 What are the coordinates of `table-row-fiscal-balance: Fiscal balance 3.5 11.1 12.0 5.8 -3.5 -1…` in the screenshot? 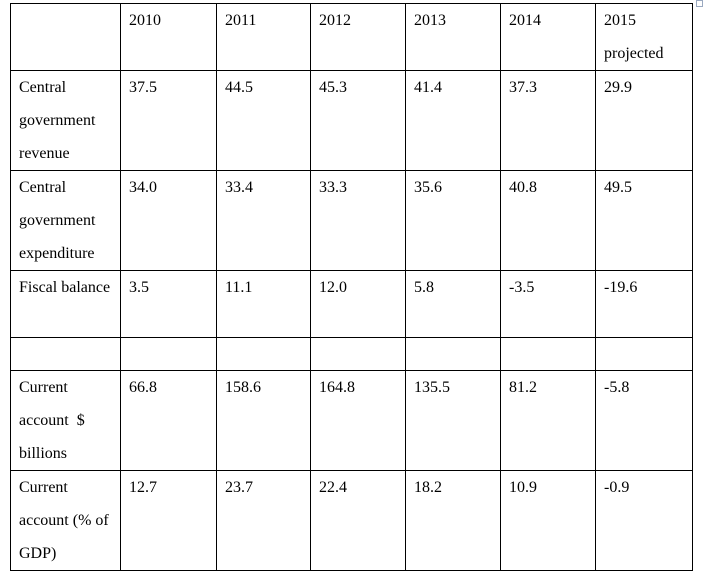 It's located at (351, 304).